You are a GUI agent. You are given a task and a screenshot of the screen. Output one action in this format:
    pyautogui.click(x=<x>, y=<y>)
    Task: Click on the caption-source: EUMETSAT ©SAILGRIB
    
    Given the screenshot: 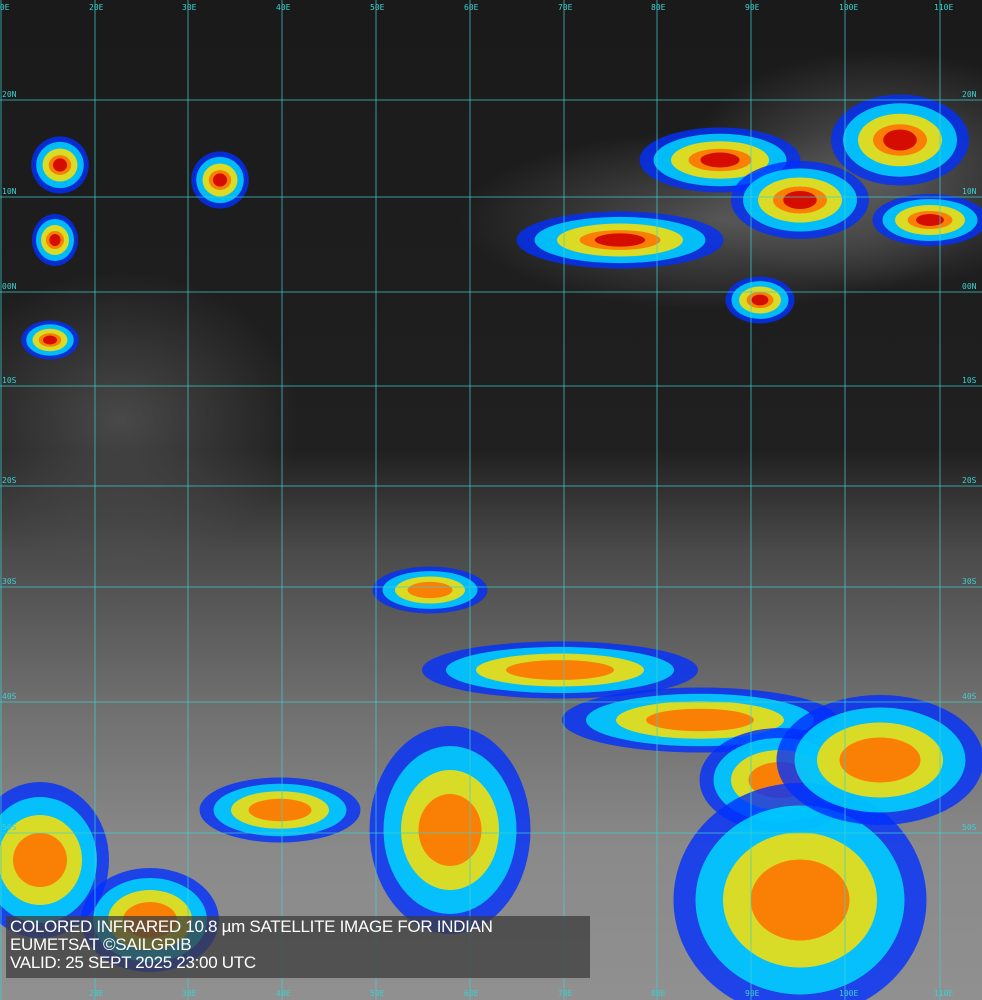 What is the action you would take?
    pyautogui.click(x=101, y=944)
    